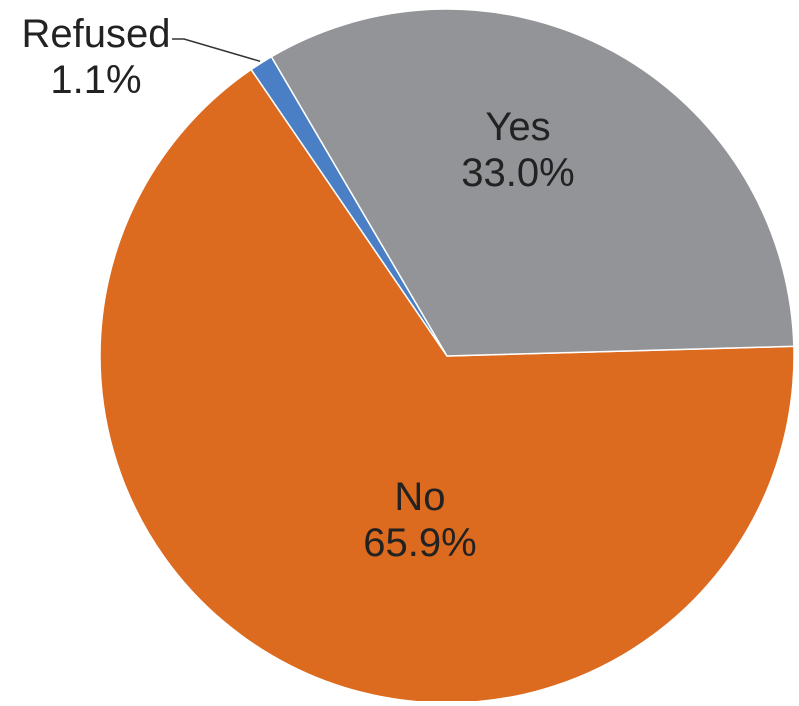 This screenshot has height=706, width=799. I want to click on slice-value-yes: 33.0%, so click(517, 173).